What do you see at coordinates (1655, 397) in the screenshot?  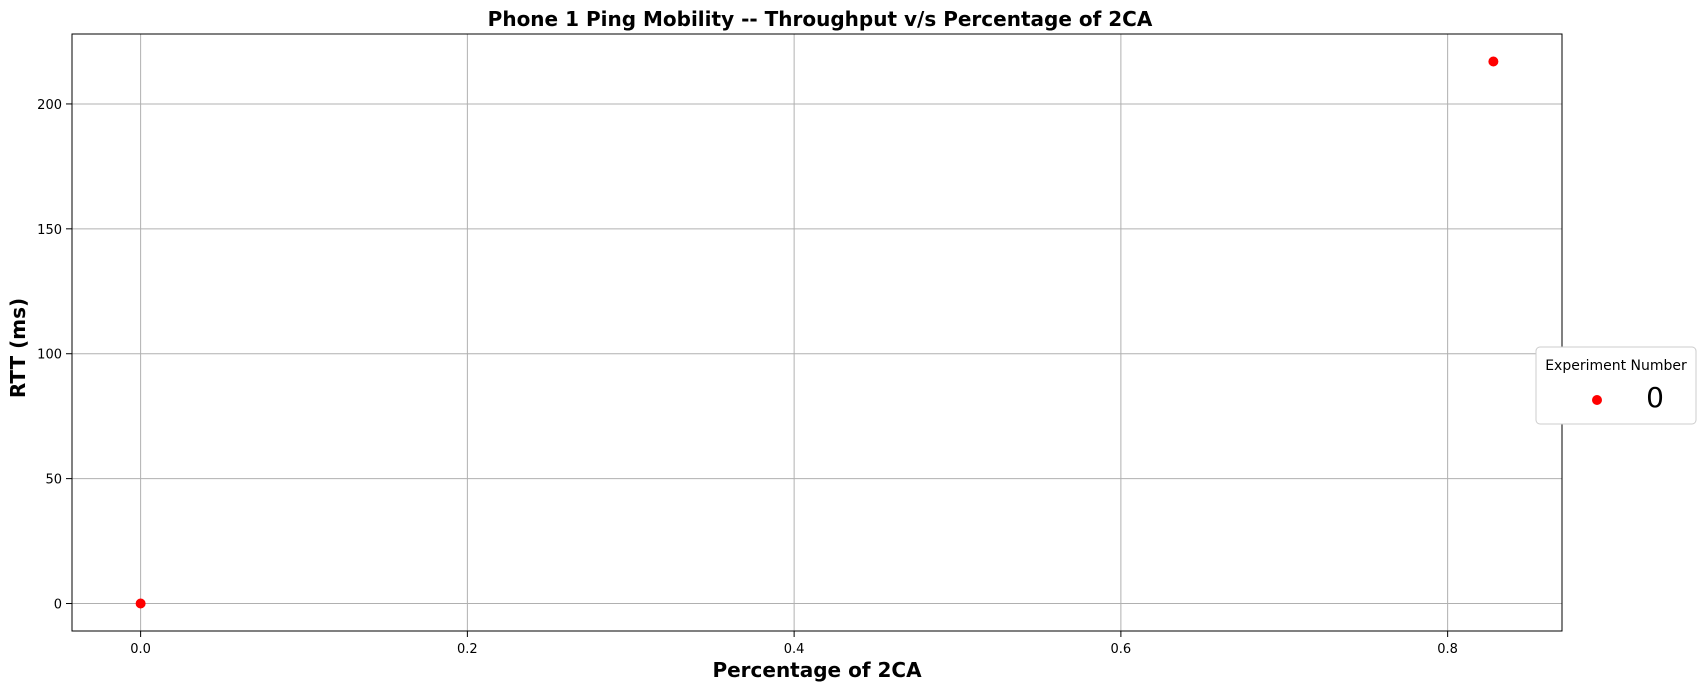 I see `legend-entry-label: 0` at bounding box center [1655, 397].